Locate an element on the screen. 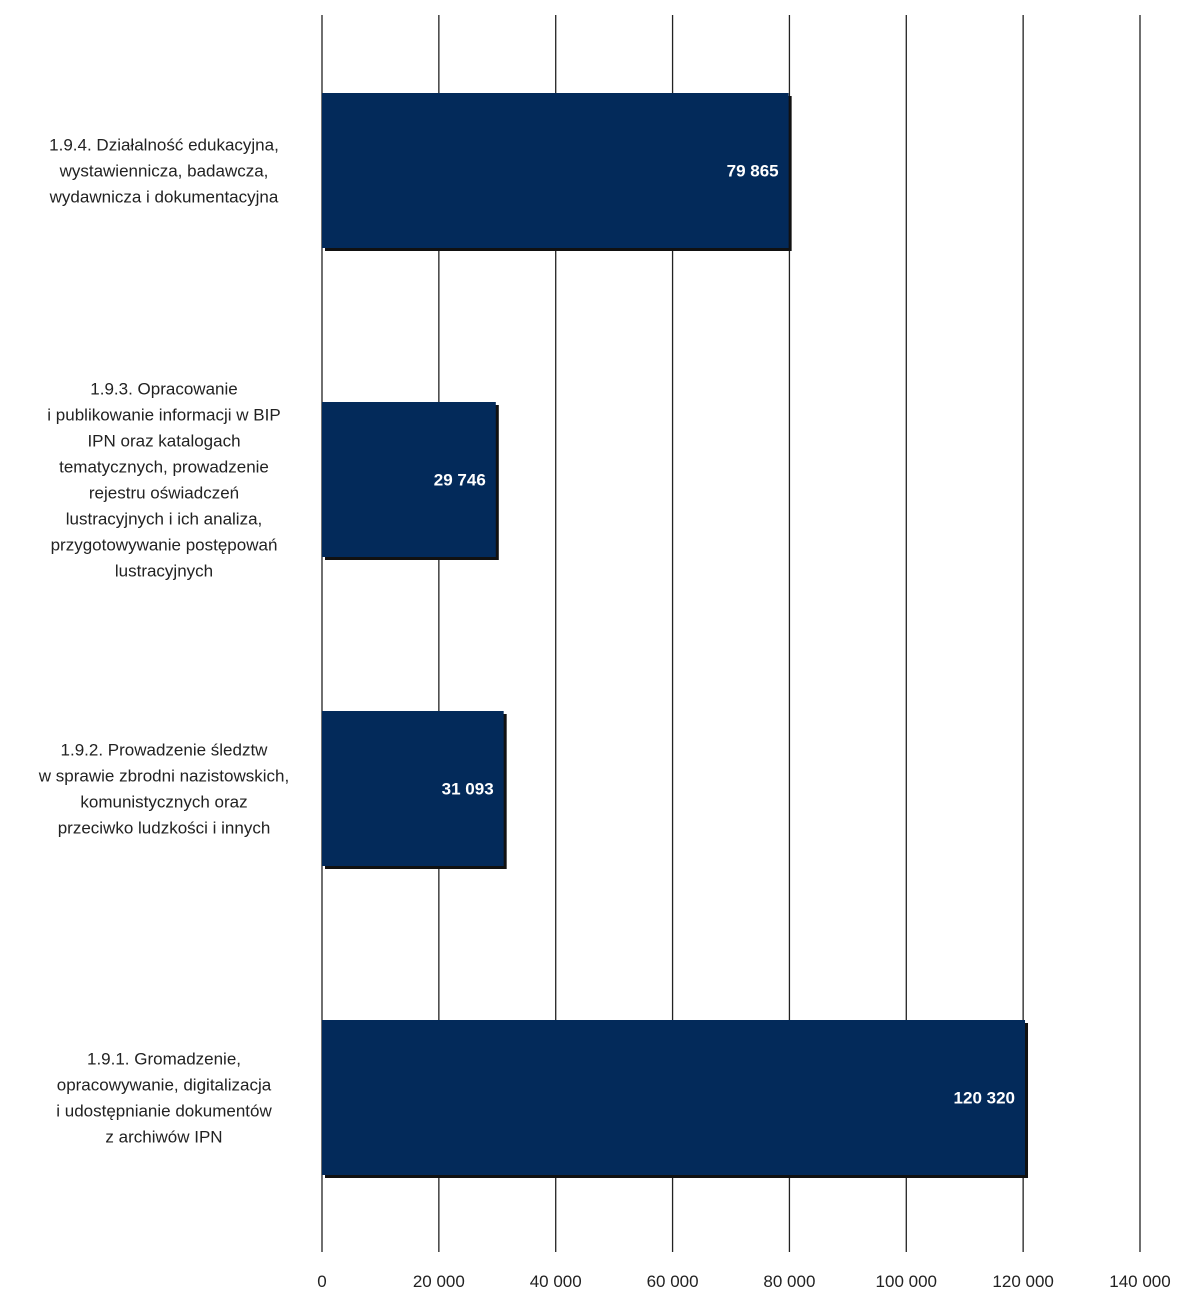  x-tick-label: 0 is located at coordinates (321, 1281).